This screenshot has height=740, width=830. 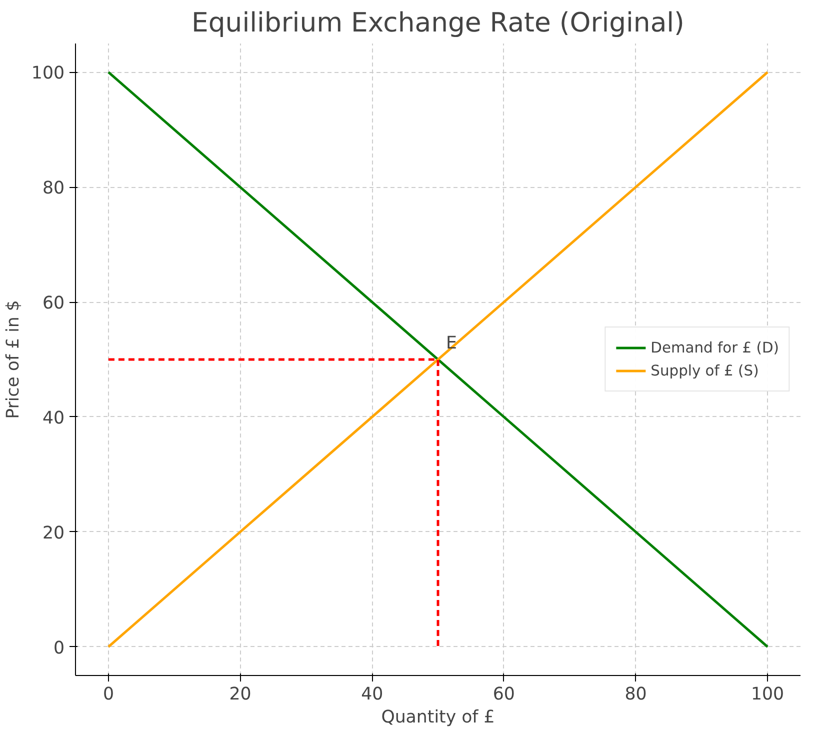 I want to click on y-tick-label: 40, so click(x=53, y=418).